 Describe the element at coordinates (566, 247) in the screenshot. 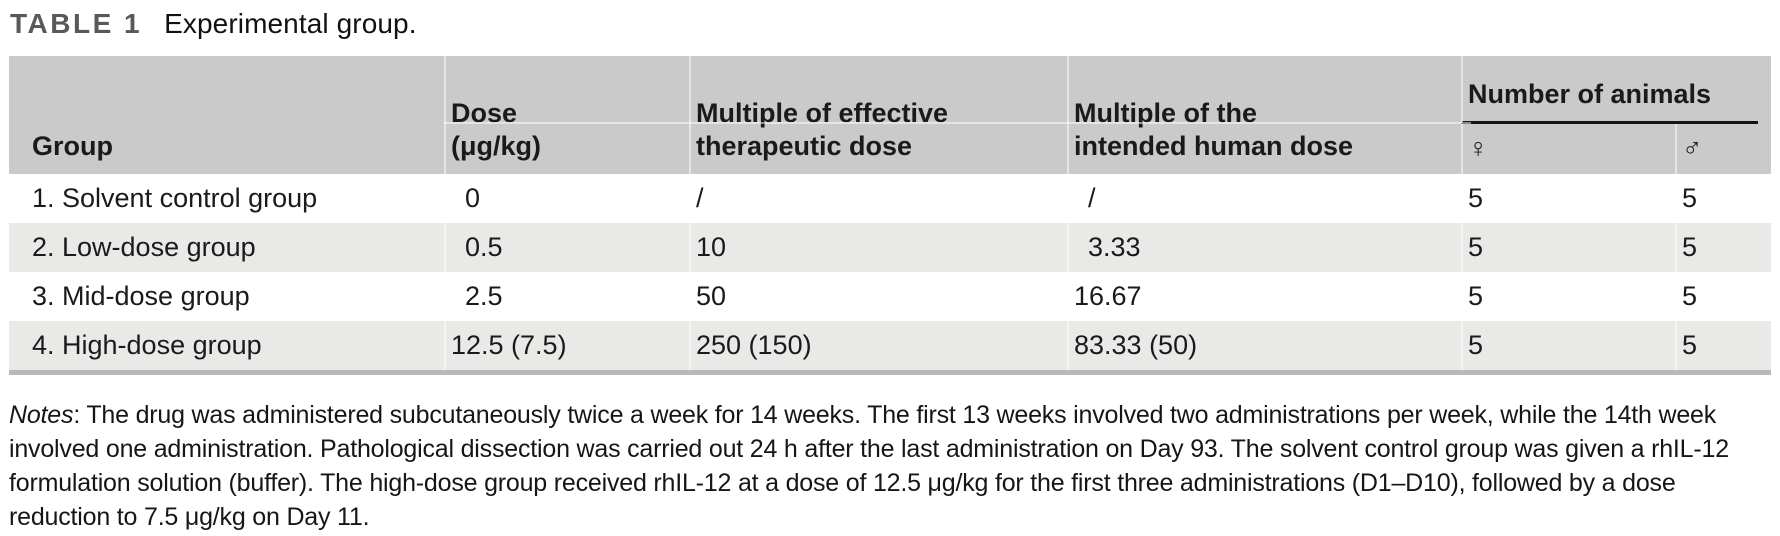

I see `table-cell: 0.5` at that location.